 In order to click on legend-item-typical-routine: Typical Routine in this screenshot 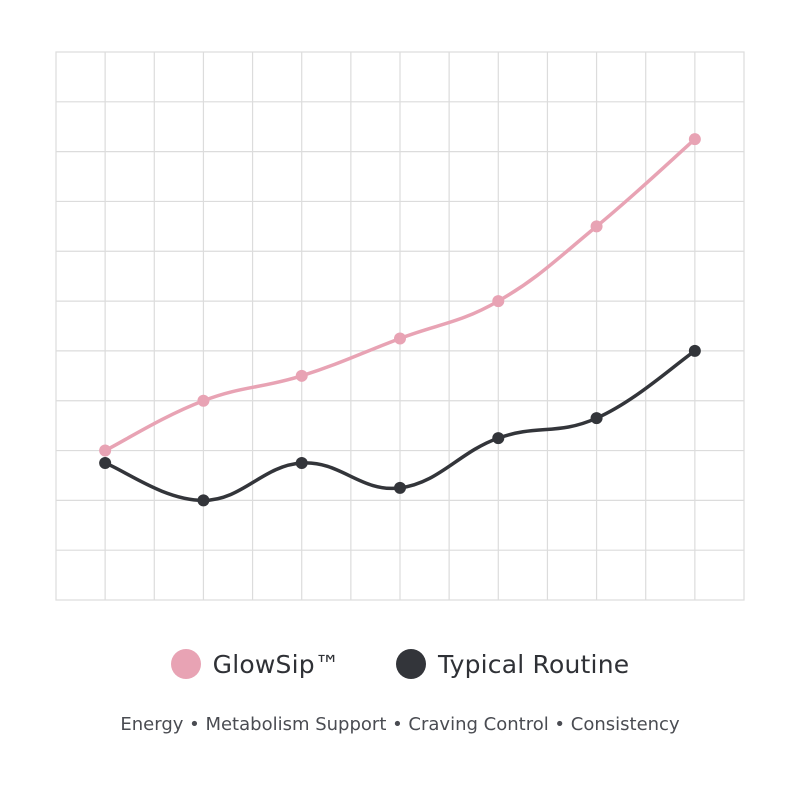, I will do `click(512, 664)`.